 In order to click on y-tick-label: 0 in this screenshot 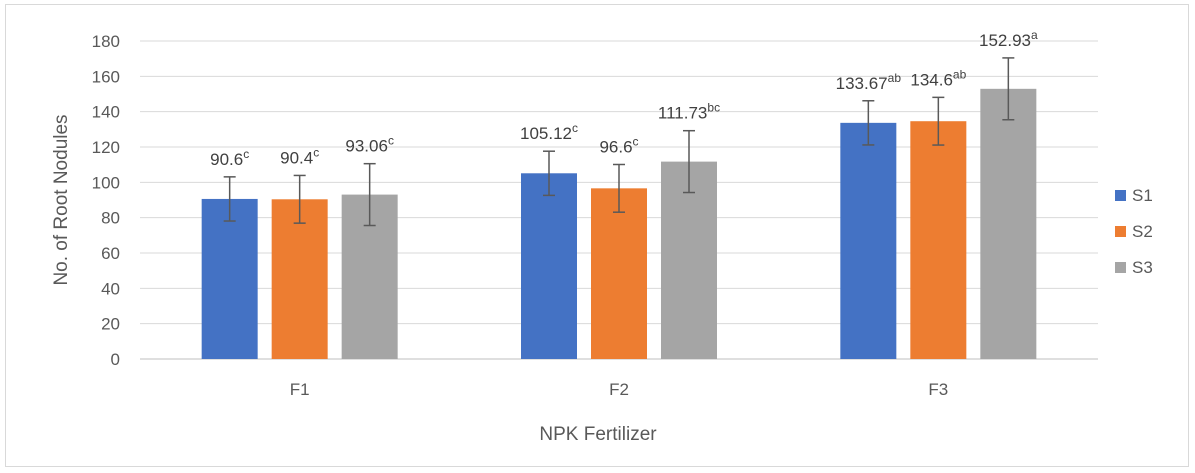, I will do `click(115, 359)`.